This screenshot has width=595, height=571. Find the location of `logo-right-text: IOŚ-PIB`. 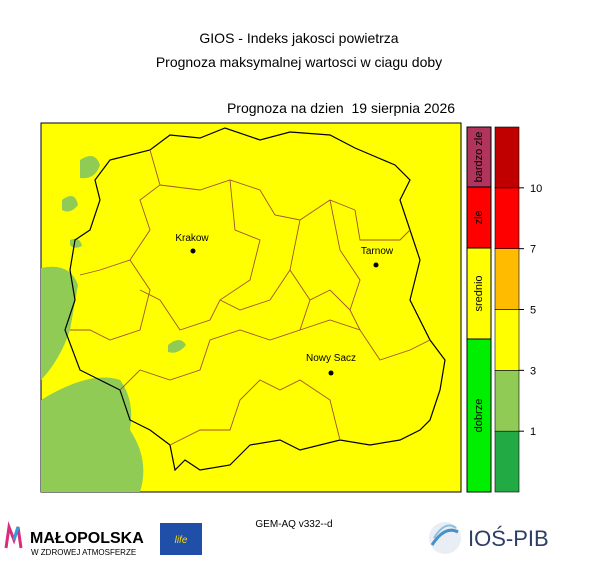

logo-right-text: IOŚ-PIB is located at coordinates (508, 538).